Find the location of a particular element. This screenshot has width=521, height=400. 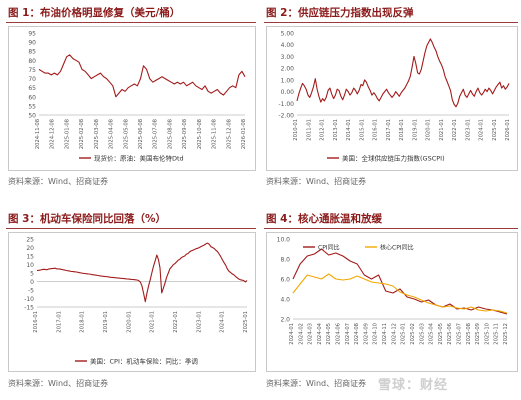

x-tick-label: 2025-05 is located at coordinates (441, 334).